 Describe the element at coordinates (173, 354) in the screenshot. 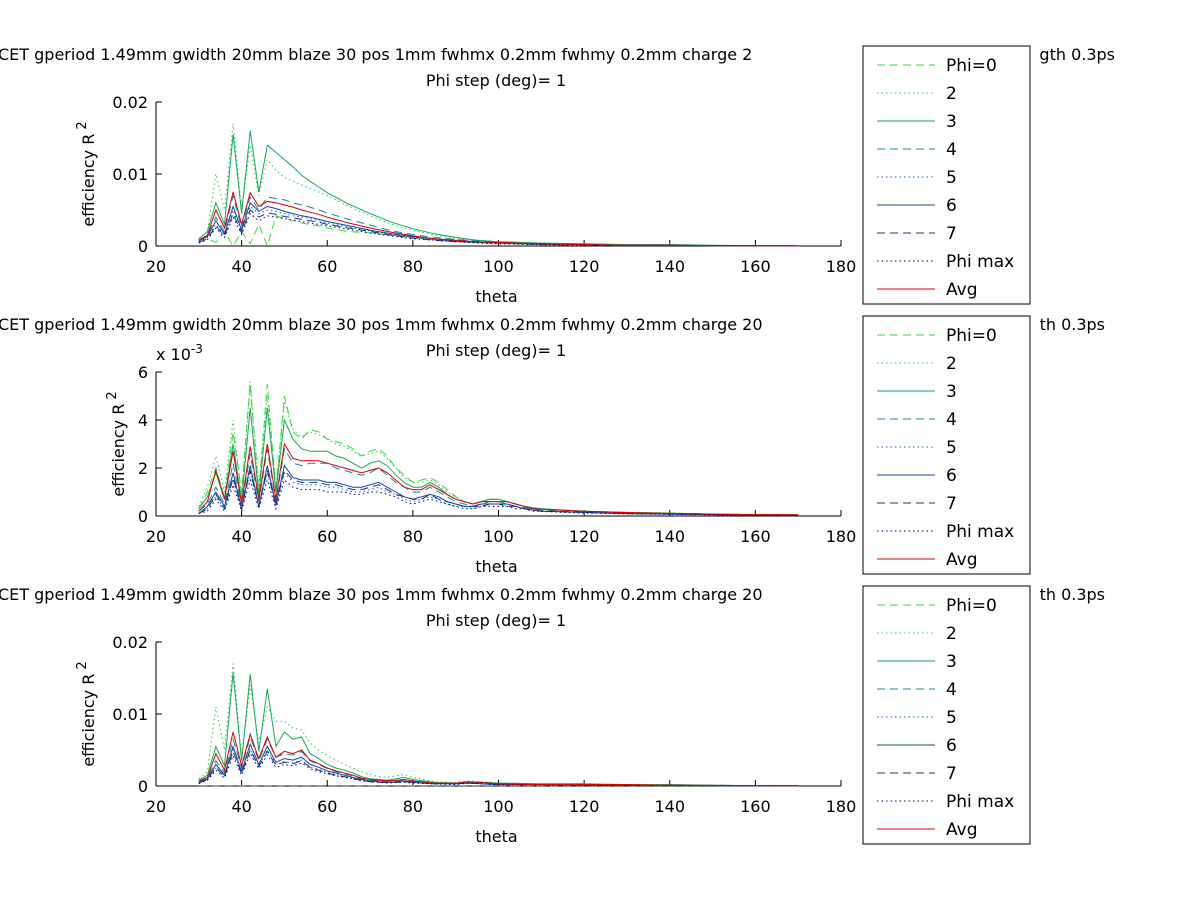

I see `y-exponent-base: x 10` at that location.